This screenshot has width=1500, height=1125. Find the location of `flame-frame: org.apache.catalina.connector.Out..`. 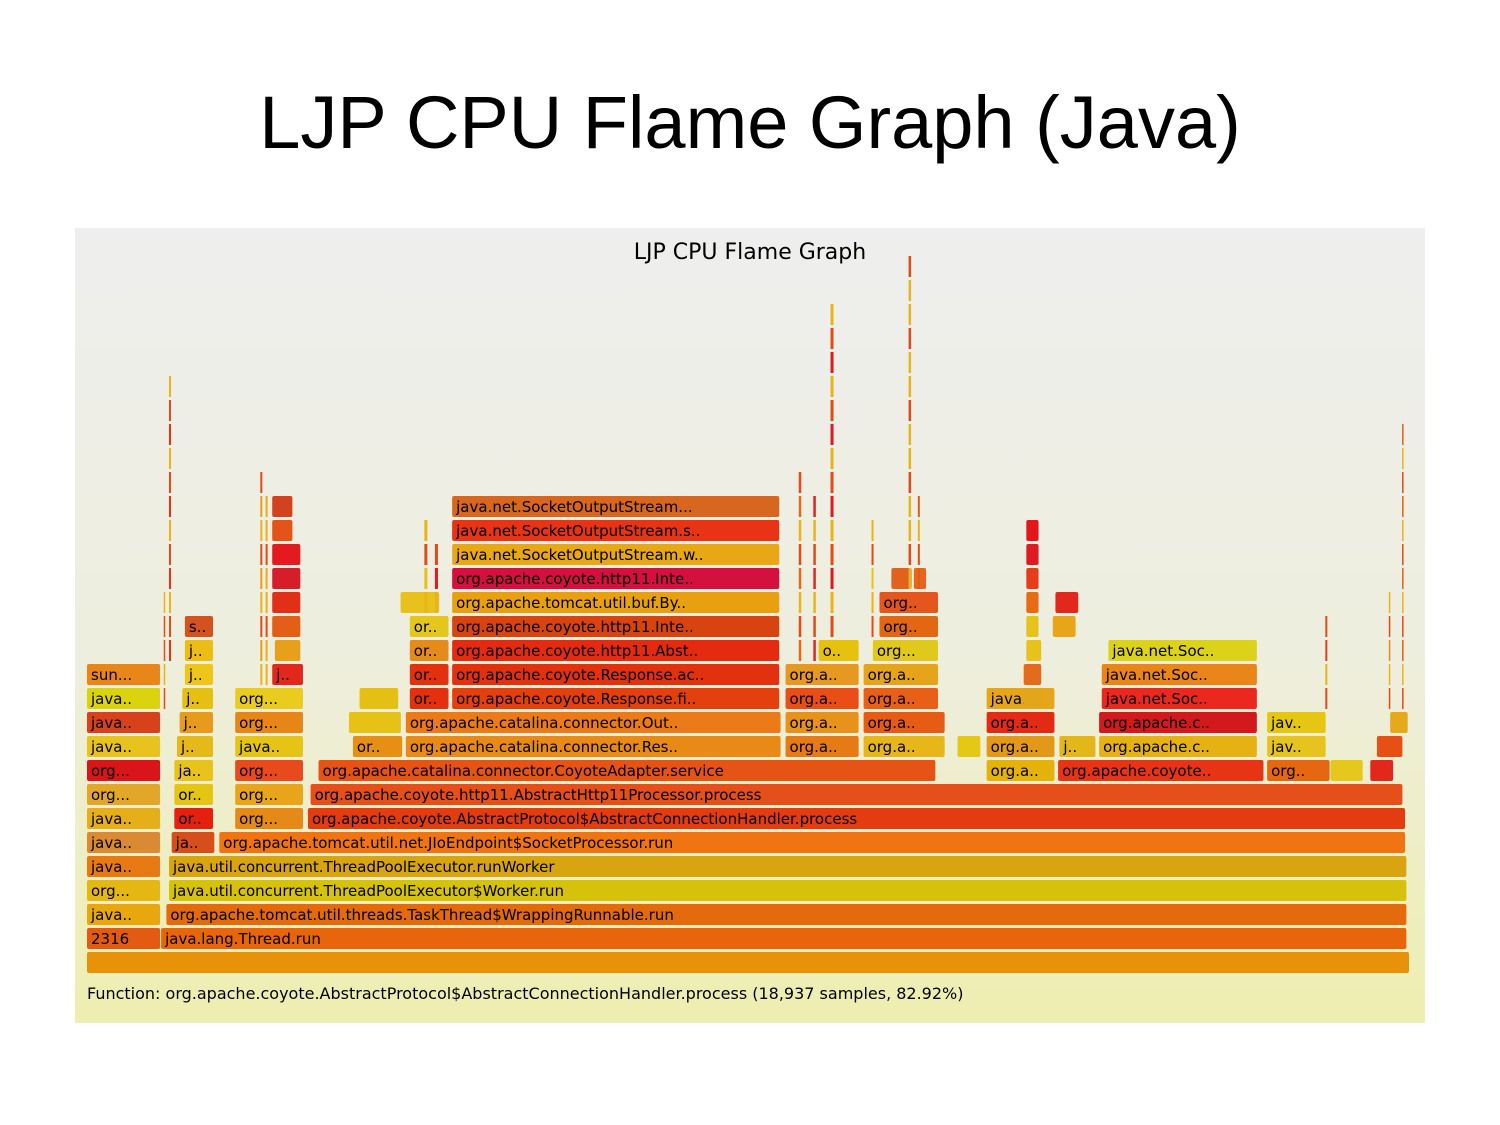

flame-frame: org.apache.catalina.connector.Out.. is located at coordinates (593, 722).